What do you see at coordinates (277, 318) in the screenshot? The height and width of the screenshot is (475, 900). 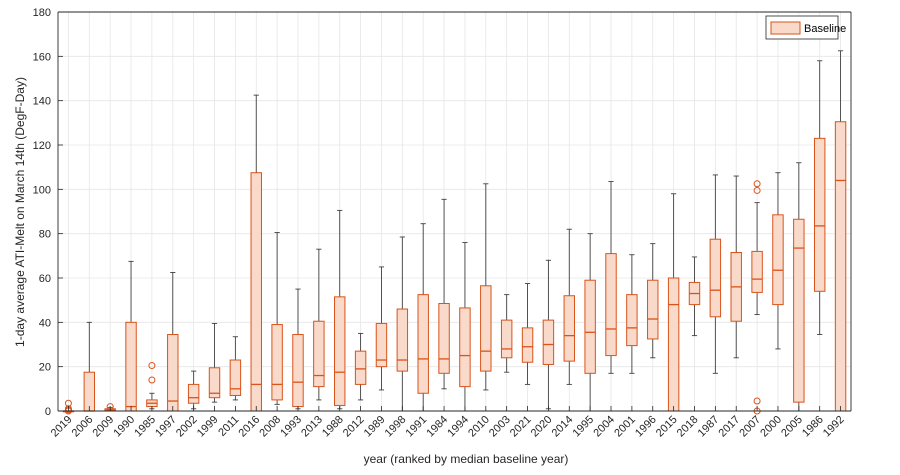 I see `box-2008` at bounding box center [277, 318].